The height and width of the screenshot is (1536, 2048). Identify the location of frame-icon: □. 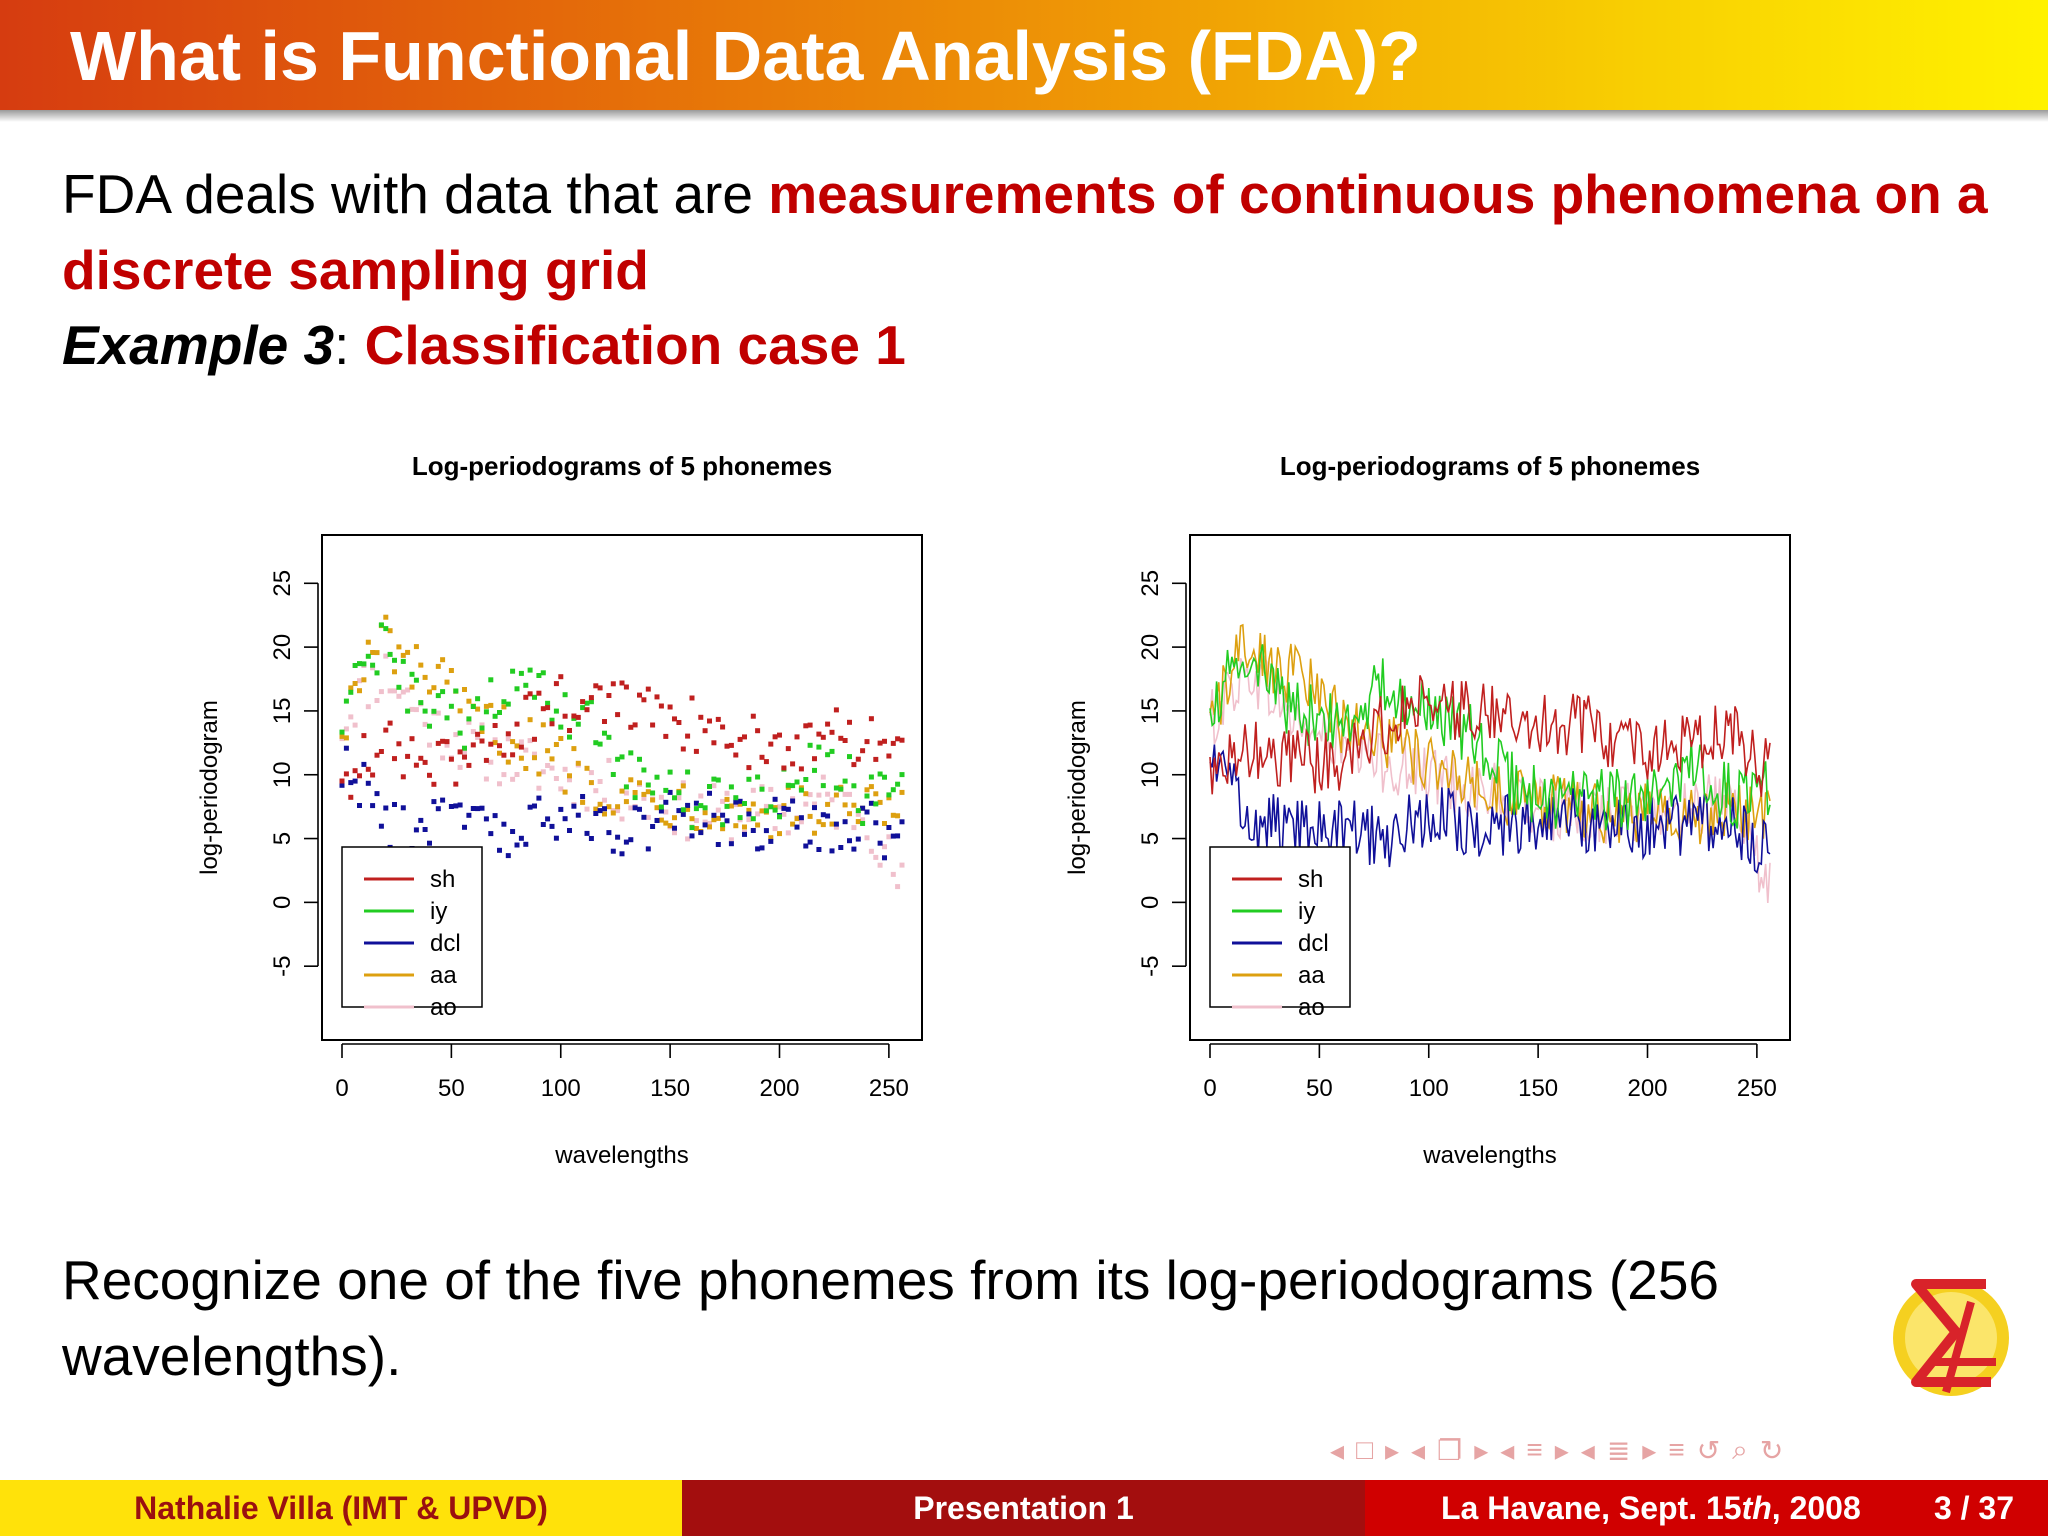
(1364, 1449).